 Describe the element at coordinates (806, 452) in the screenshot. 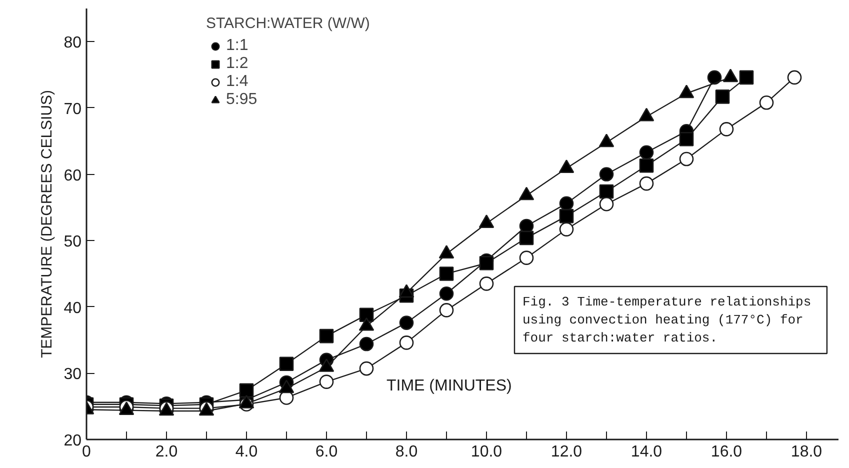

I see `x-tick-label: 18.0` at that location.